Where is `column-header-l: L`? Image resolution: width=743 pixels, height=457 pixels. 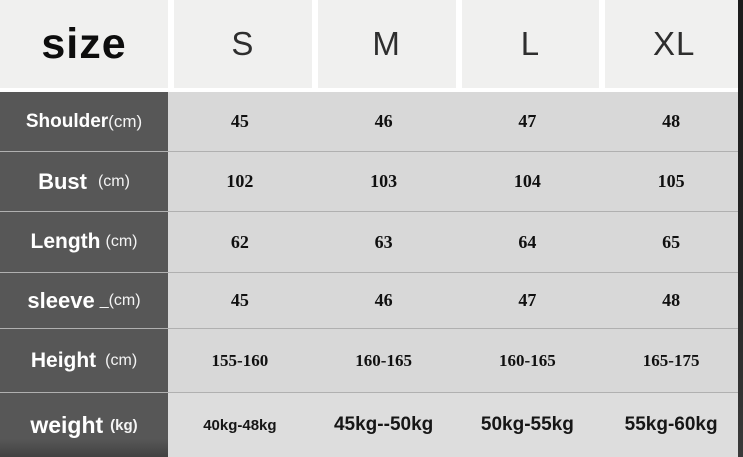
column-header-l: L is located at coordinates (530, 44).